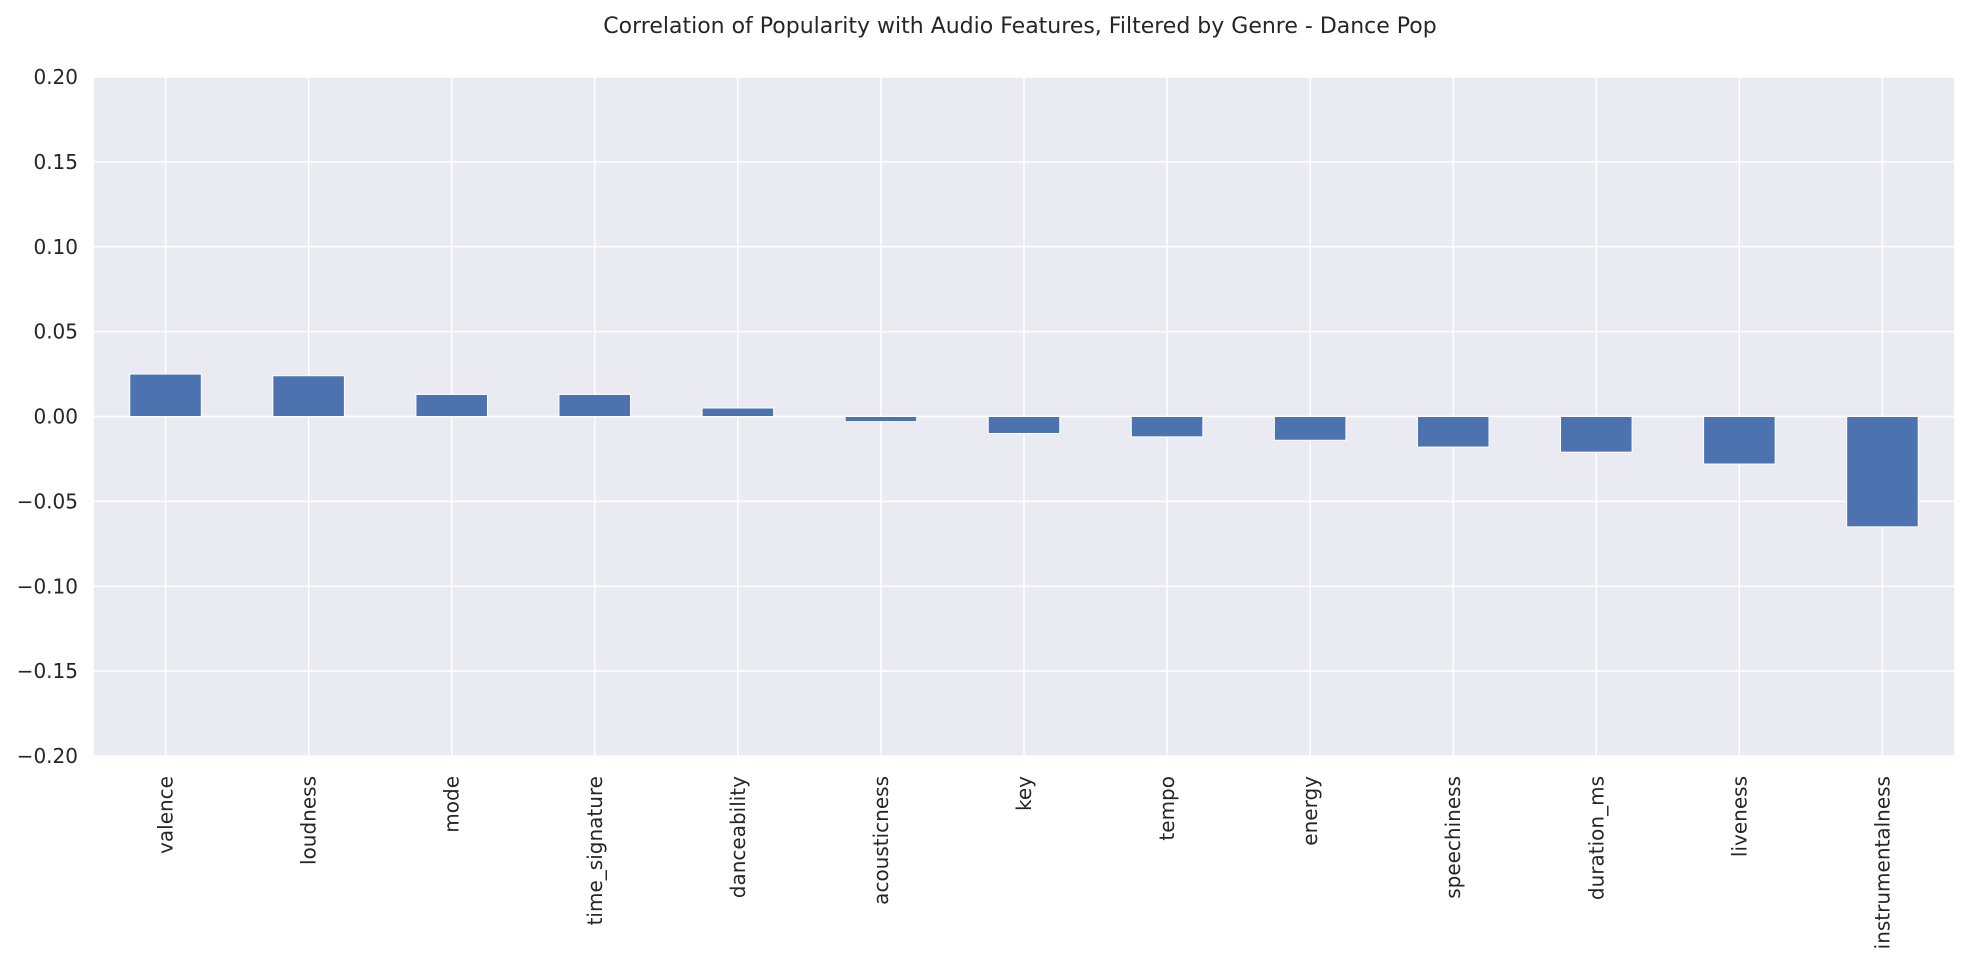 Image resolution: width=1967 pixels, height=963 pixels. Describe the element at coordinates (595, 405) in the screenshot. I see `bar-time-signature` at that location.